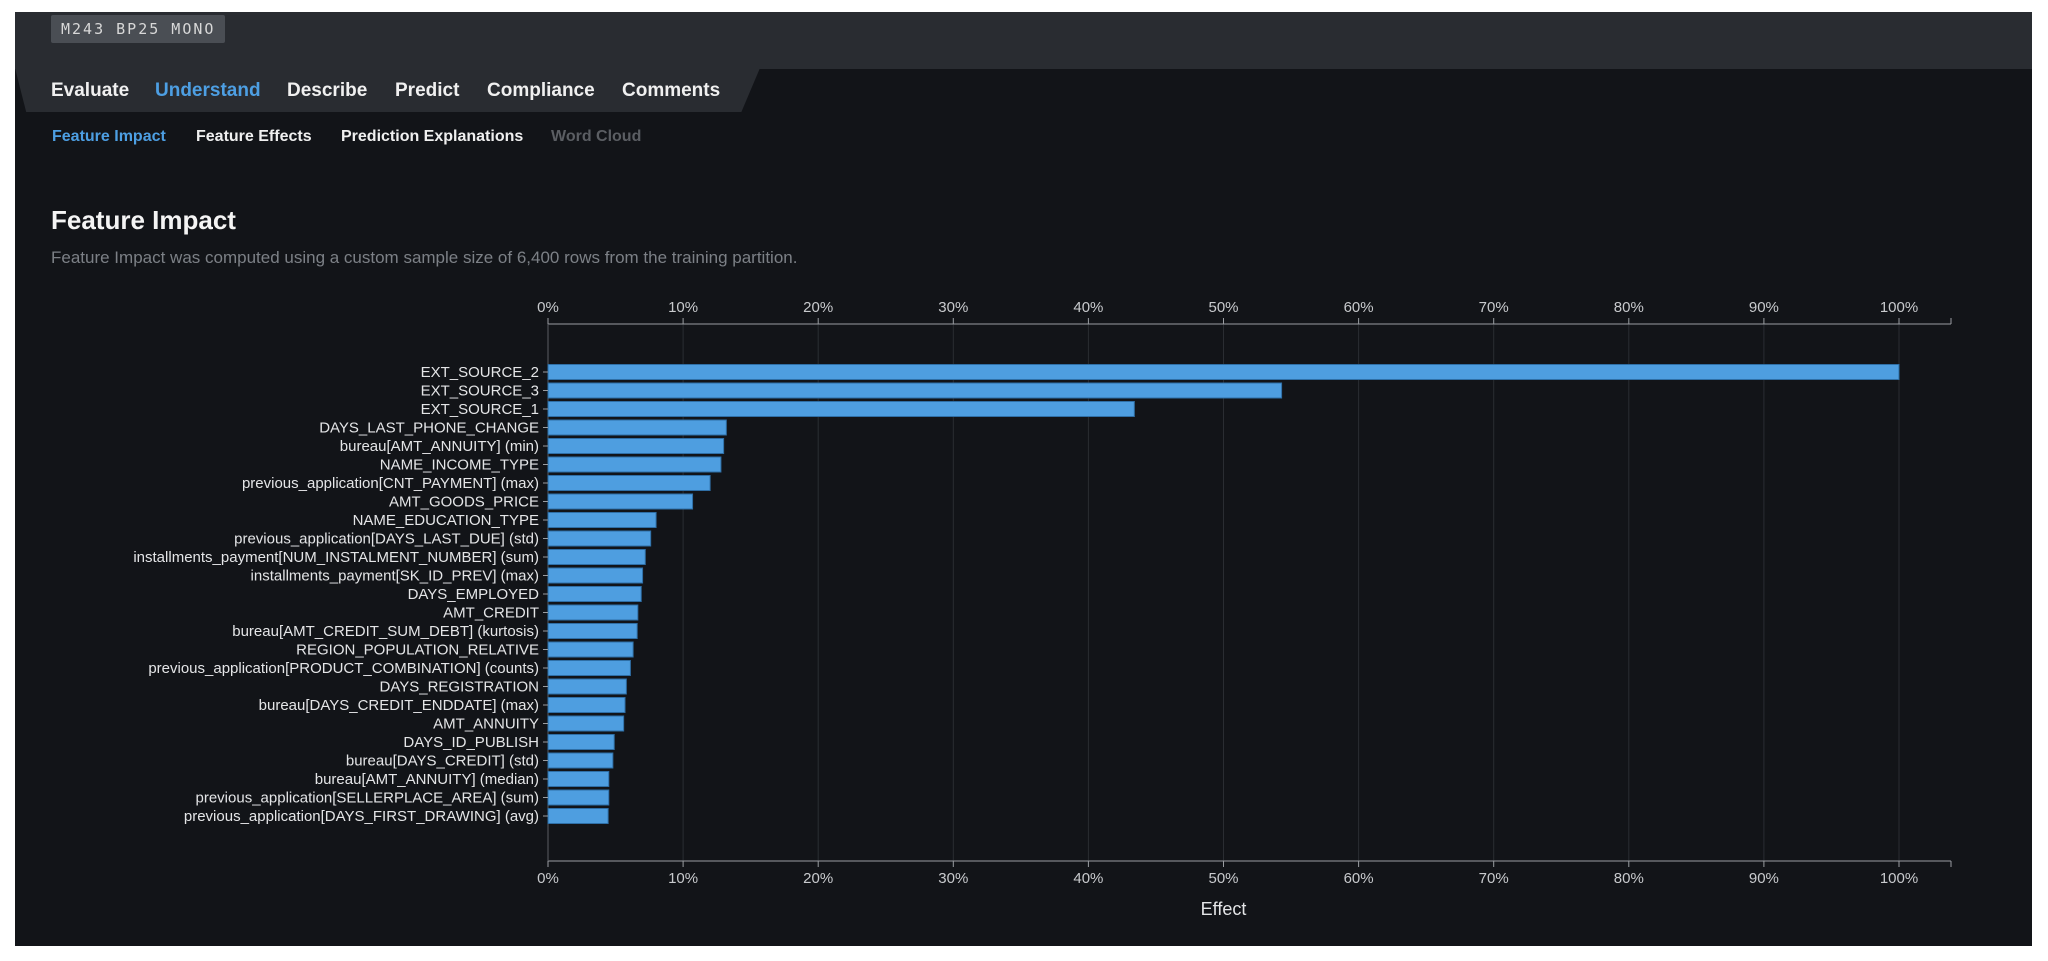  I want to click on subtab-prediction-explanations: Prediction Explanations, so click(432, 136).